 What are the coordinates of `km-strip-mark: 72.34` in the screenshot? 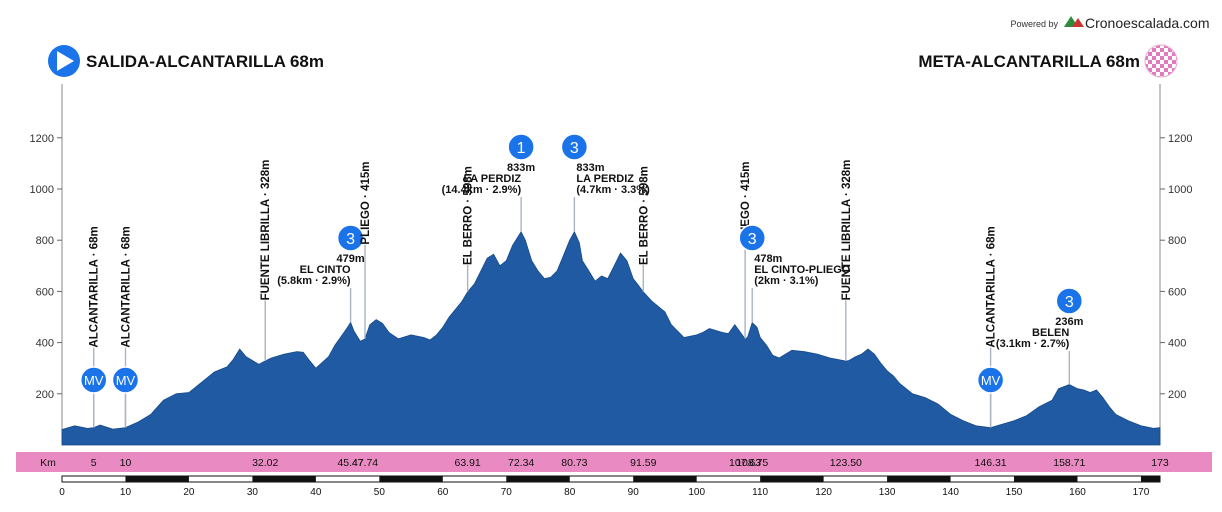 It's located at (521, 463).